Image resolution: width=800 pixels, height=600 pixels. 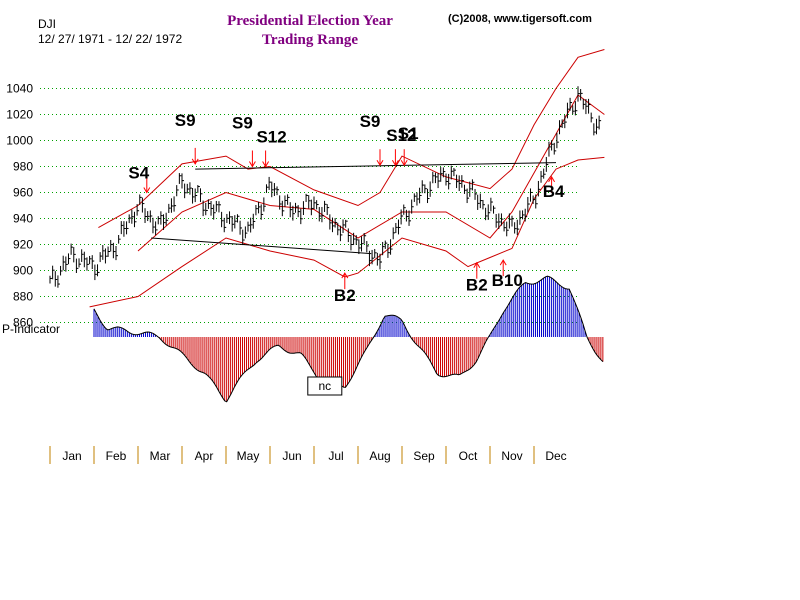 What do you see at coordinates (468, 456) in the screenshot?
I see `month-label-oct: Oct` at bounding box center [468, 456].